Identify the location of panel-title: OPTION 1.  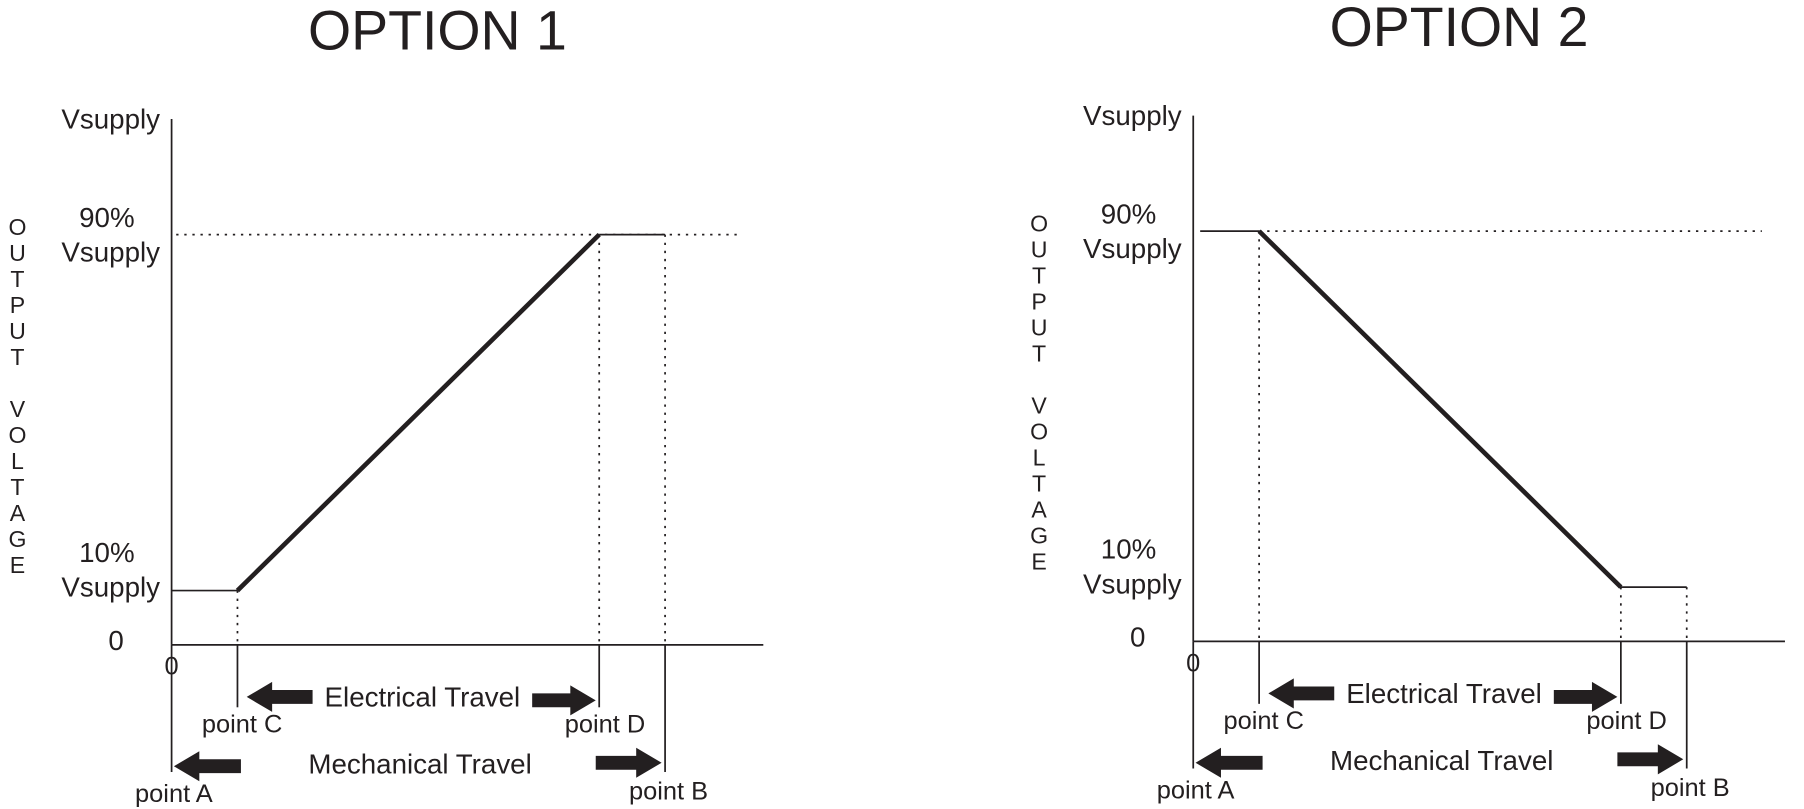
(437, 30).